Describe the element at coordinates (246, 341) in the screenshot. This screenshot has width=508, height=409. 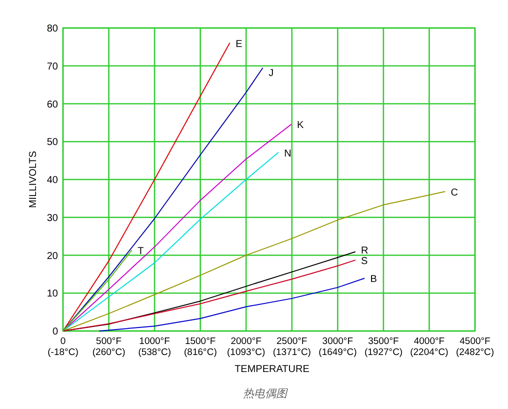
I see `x-tick-label: 2000°F` at that location.